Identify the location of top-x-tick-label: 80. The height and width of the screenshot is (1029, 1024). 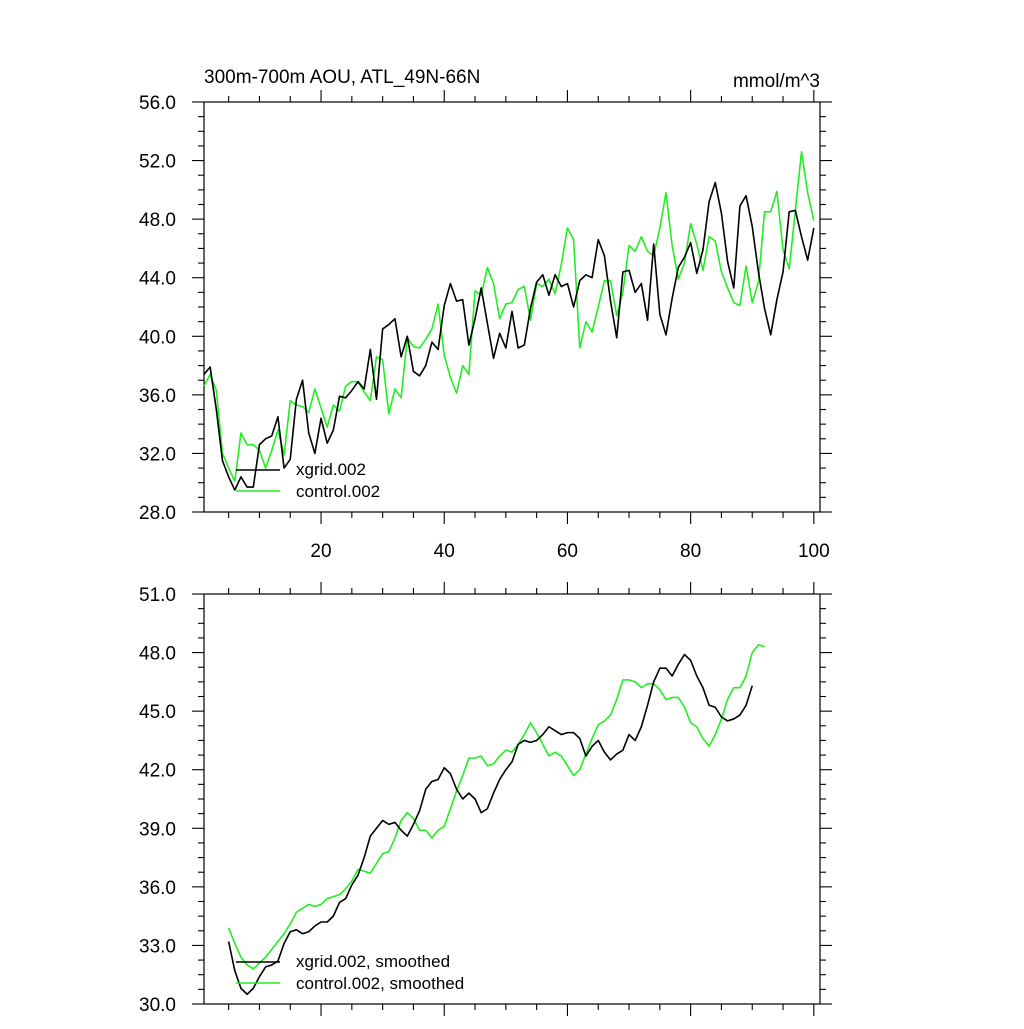
(690, 551).